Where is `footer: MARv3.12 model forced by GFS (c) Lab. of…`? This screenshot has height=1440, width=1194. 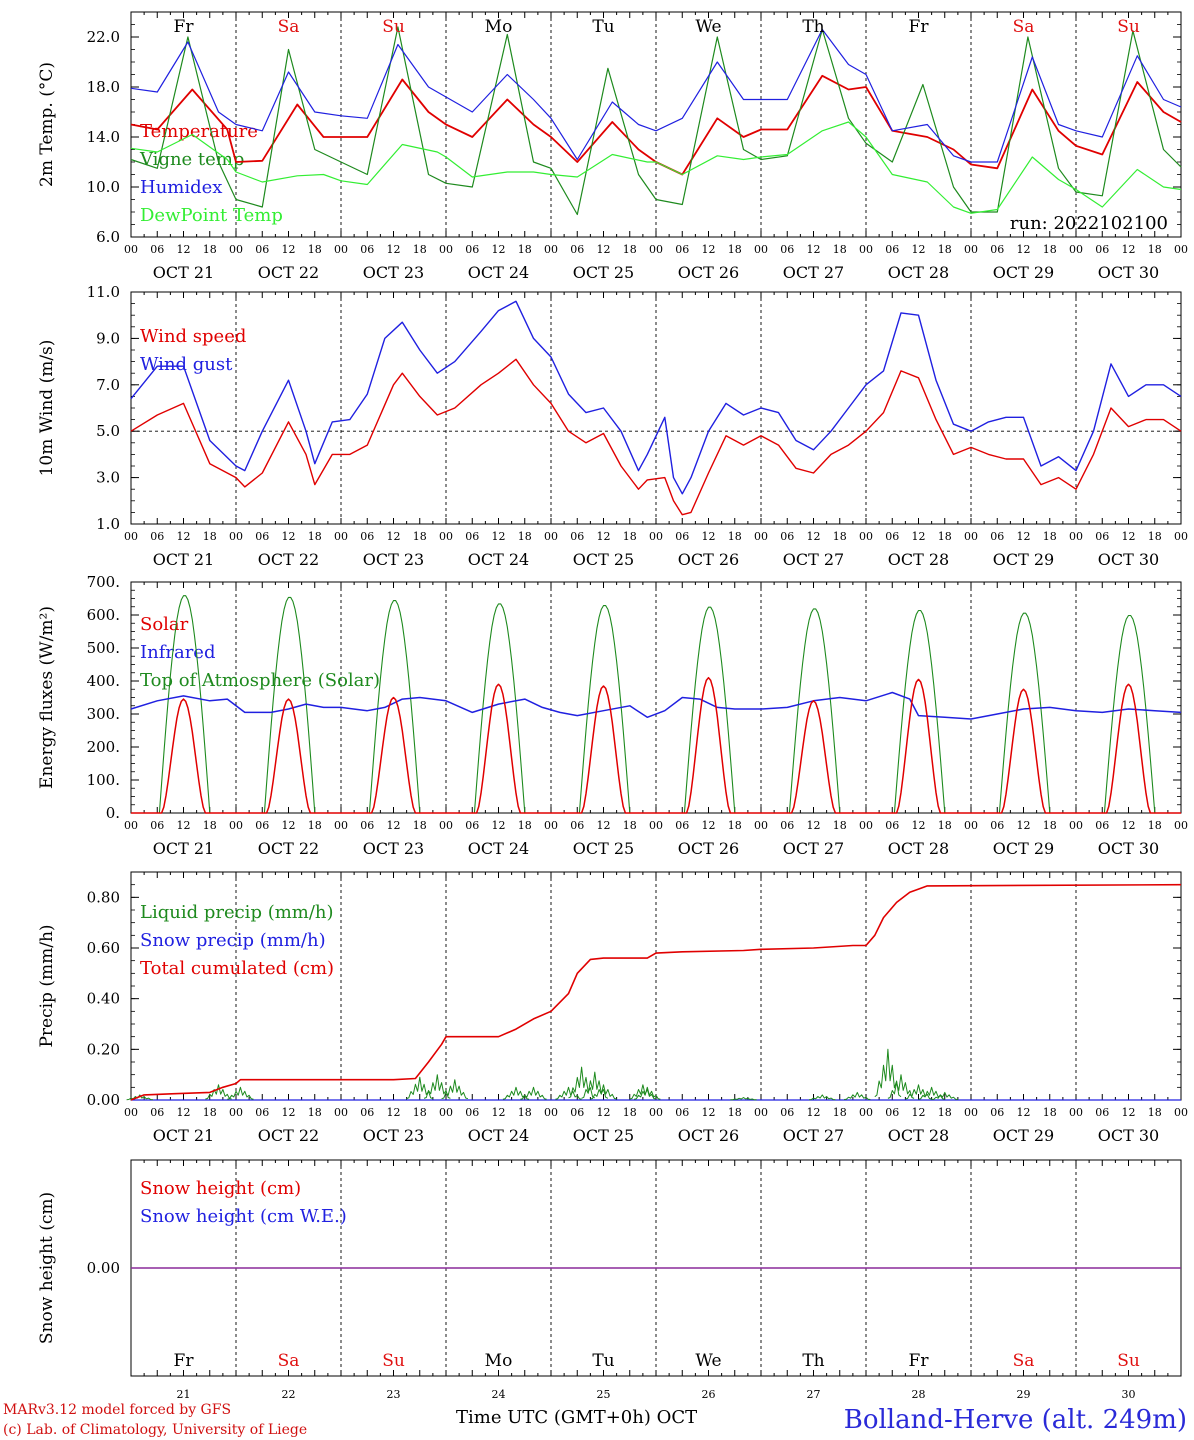
footer: MARv3.12 model forced by GFS (c) Lab. of… is located at coordinates (595, 1420).